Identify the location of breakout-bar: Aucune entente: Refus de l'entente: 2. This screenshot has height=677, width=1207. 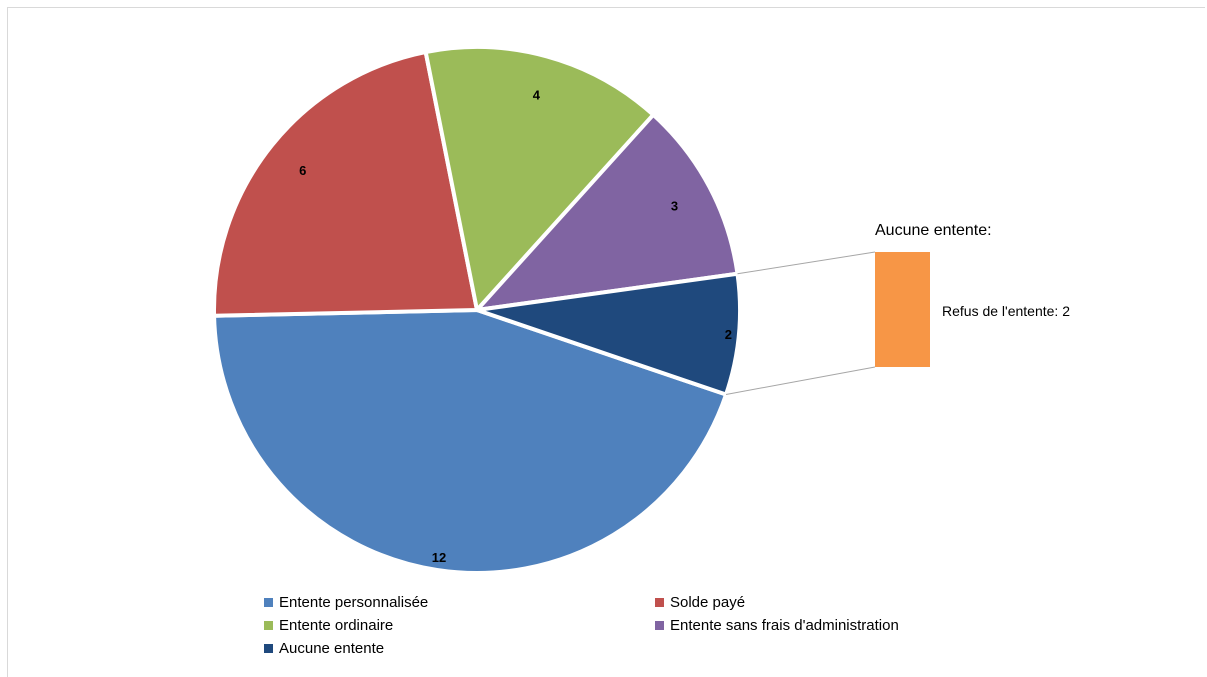
(972, 294).